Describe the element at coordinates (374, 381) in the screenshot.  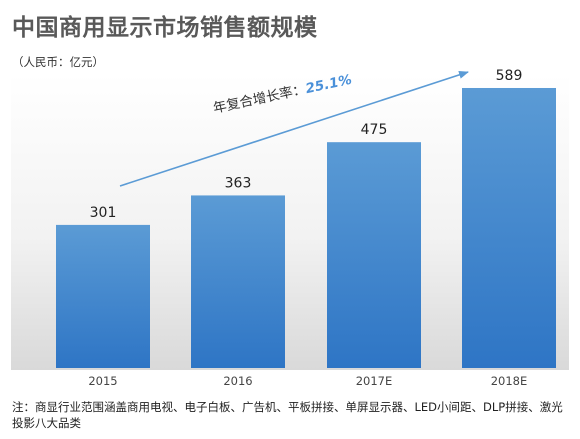
I see `x-tick-2017E: 2017E` at that location.